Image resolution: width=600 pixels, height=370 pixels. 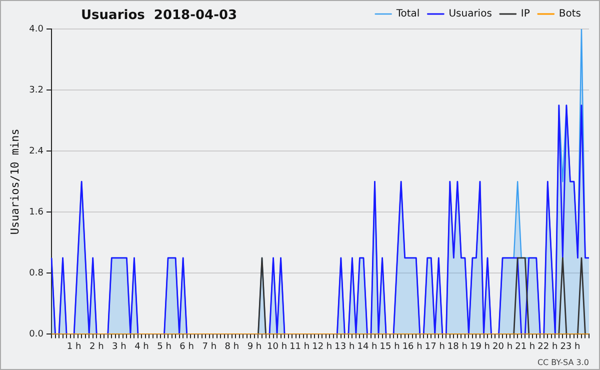 I want to click on y-tick-label: 4.0, so click(x=36, y=29).